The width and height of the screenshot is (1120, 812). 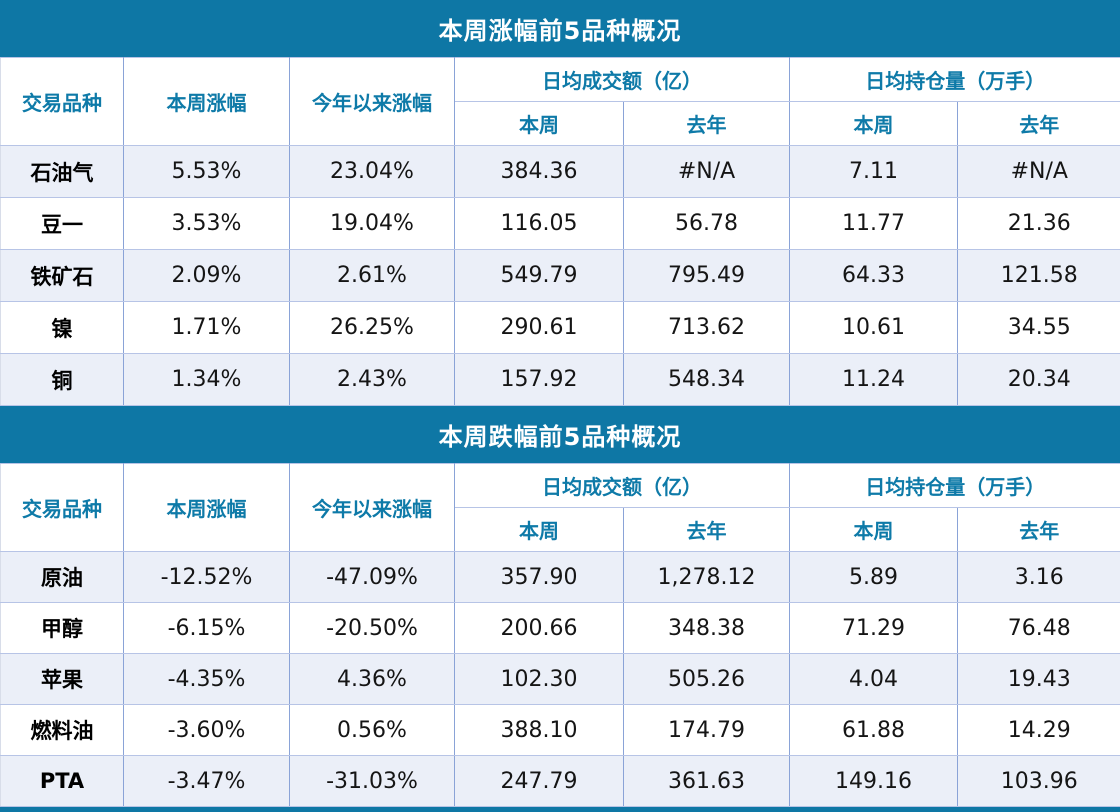 I want to click on value-cell: 11.77, so click(x=873, y=223).